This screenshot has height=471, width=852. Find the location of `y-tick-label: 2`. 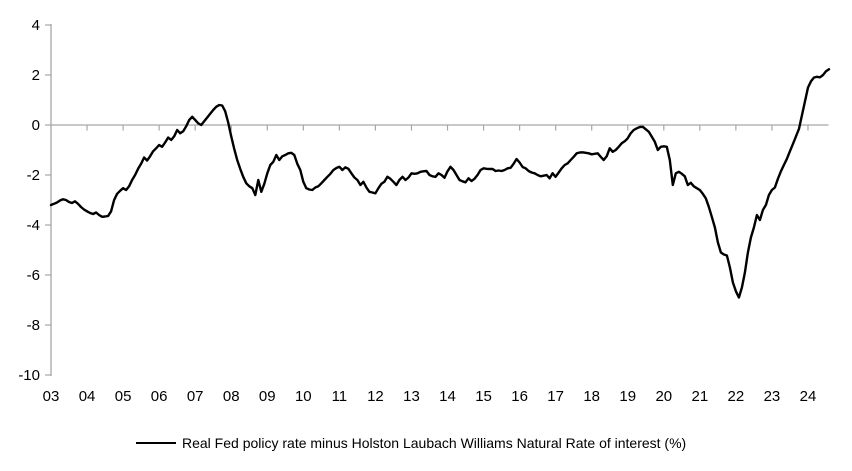

y-tick-label: 2 is located at coordinates (36, 75).